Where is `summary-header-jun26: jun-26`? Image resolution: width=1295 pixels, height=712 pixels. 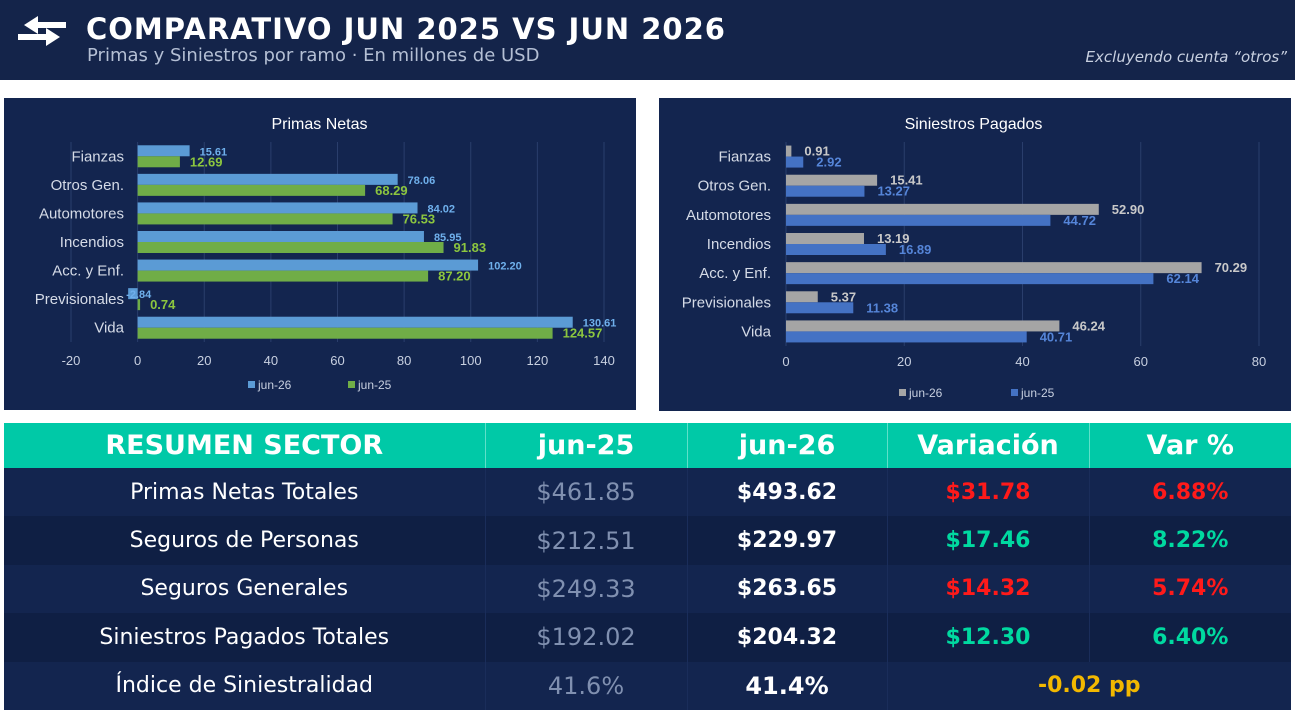
summary-header-jun26: jun-26 is located at coordinates (787, 445).